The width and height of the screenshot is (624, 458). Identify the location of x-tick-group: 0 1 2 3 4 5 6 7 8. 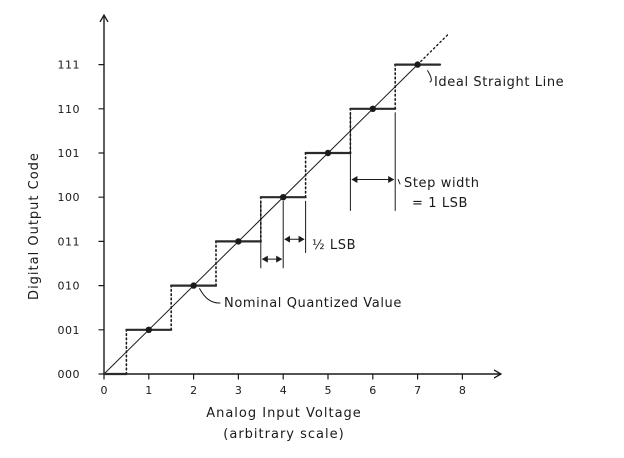
(283, 385).